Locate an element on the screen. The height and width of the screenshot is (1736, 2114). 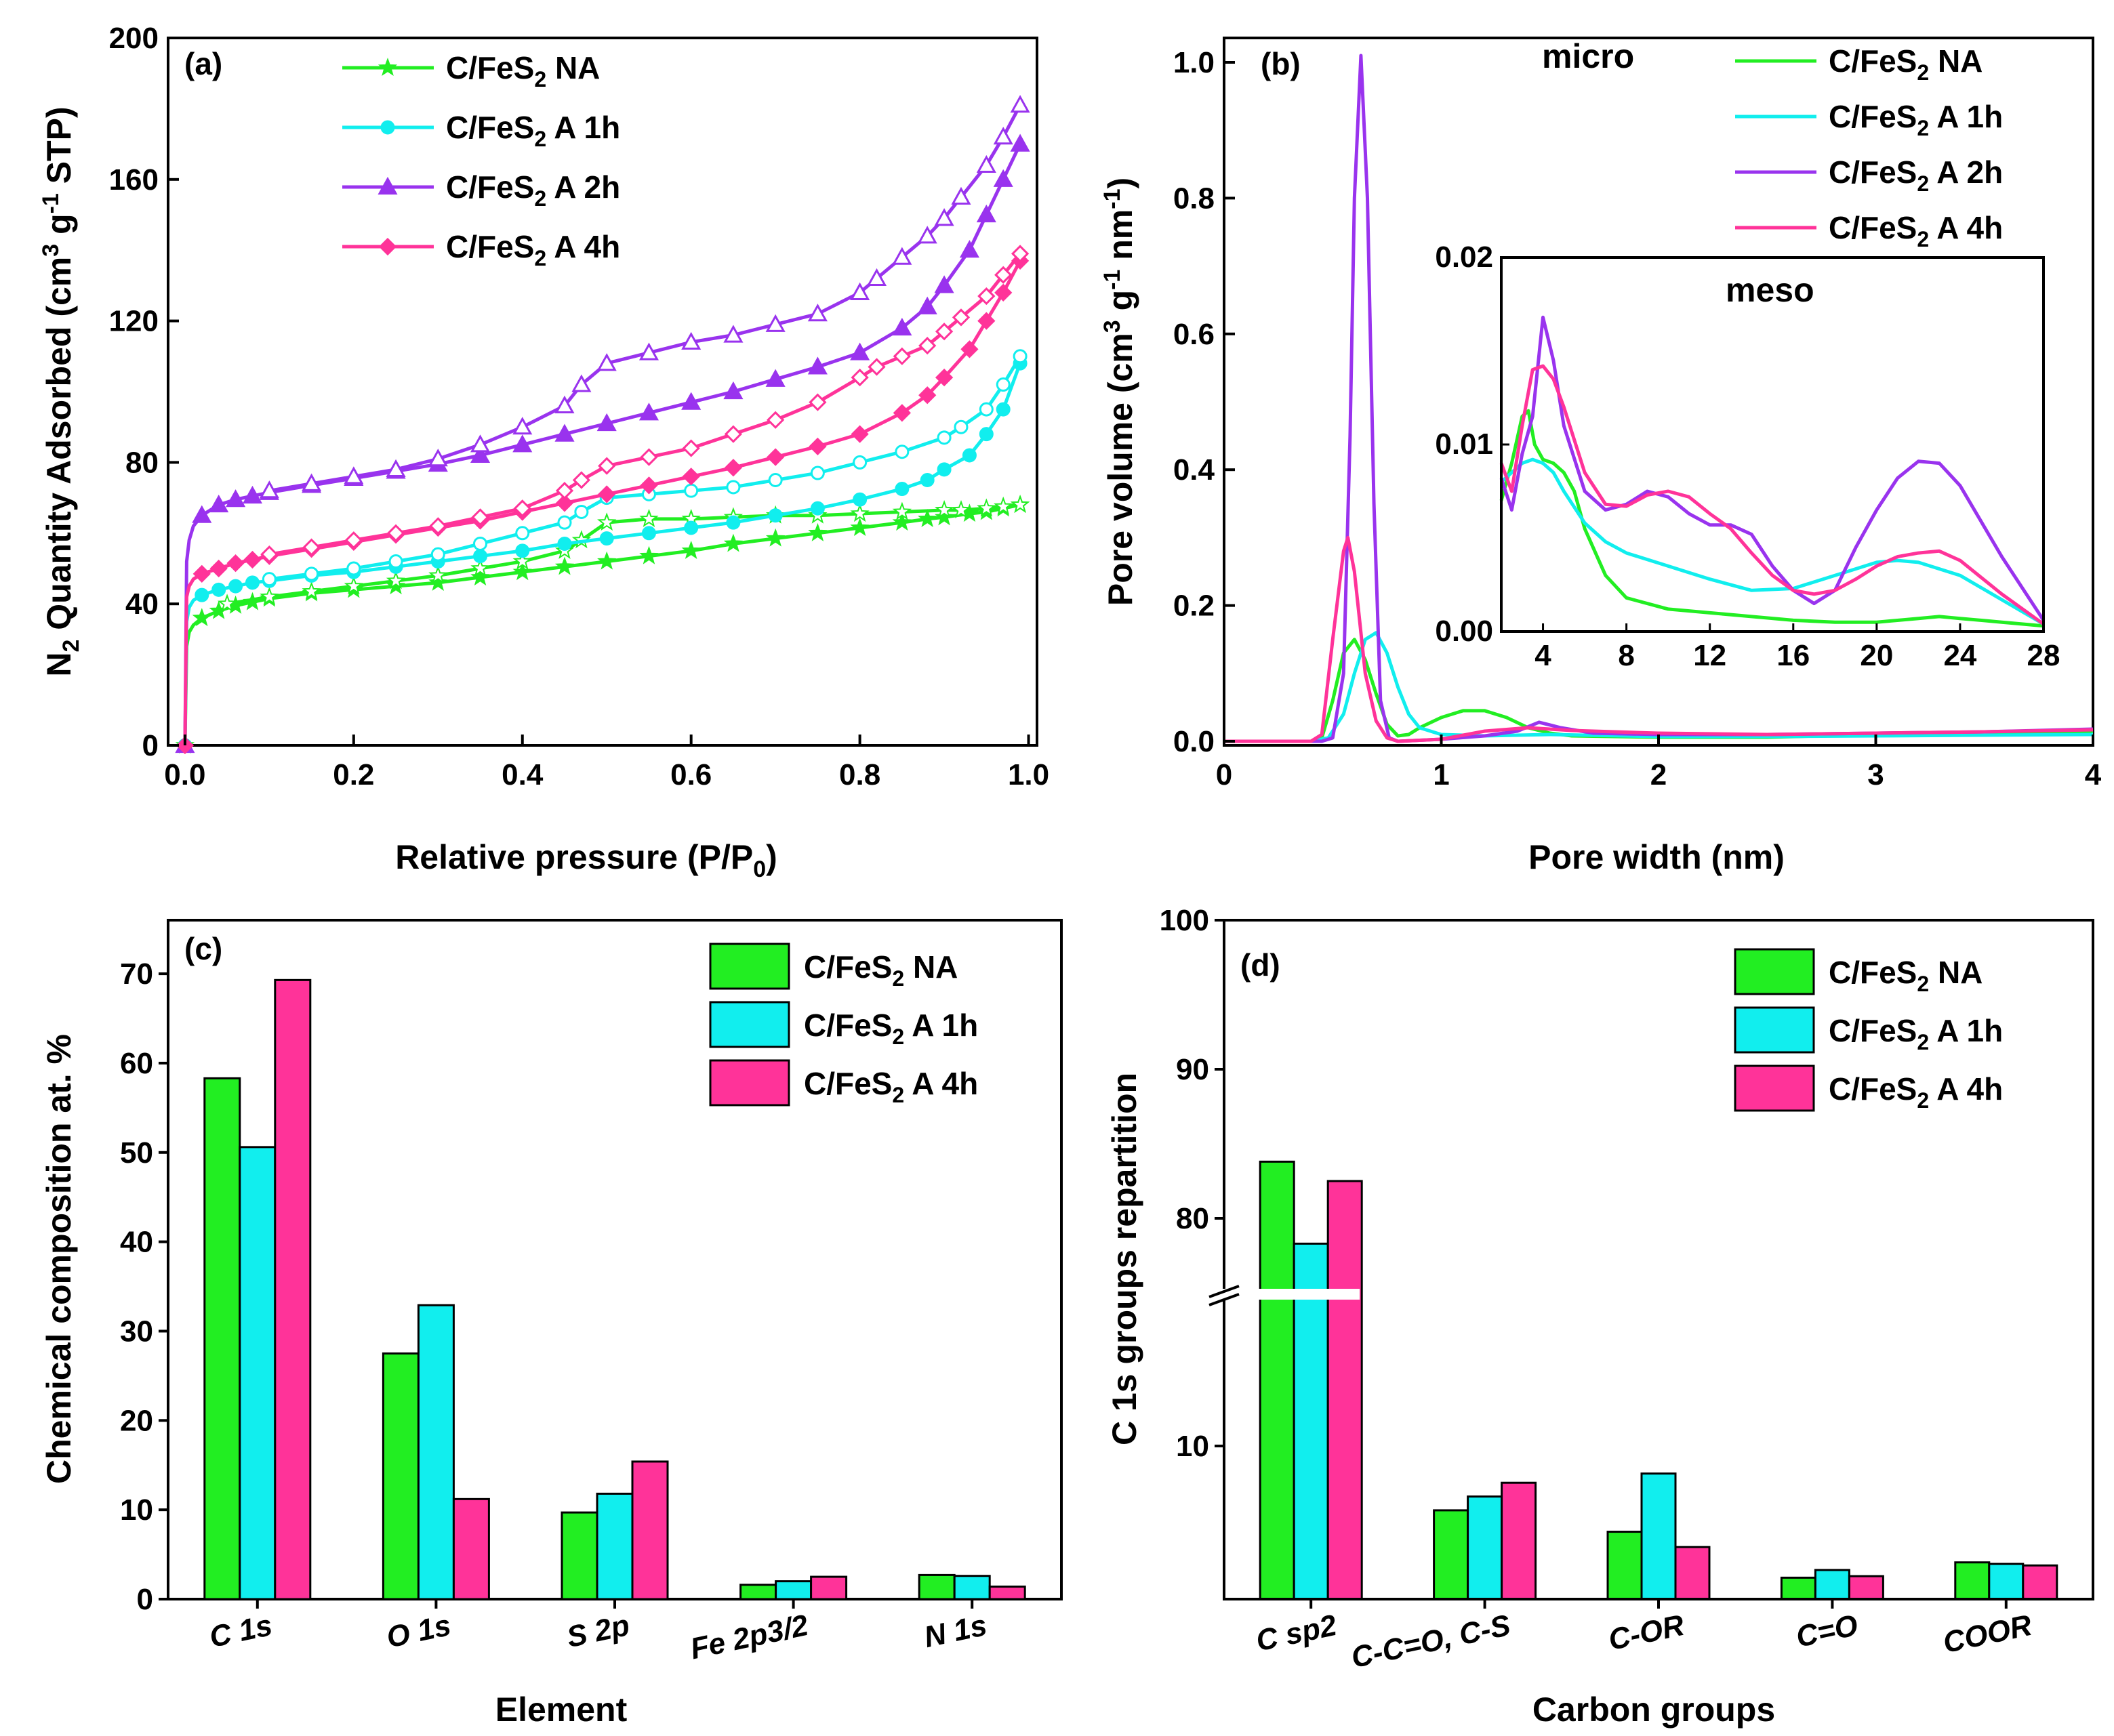
category-label: COOR is located at coordinates (1987, 1634).